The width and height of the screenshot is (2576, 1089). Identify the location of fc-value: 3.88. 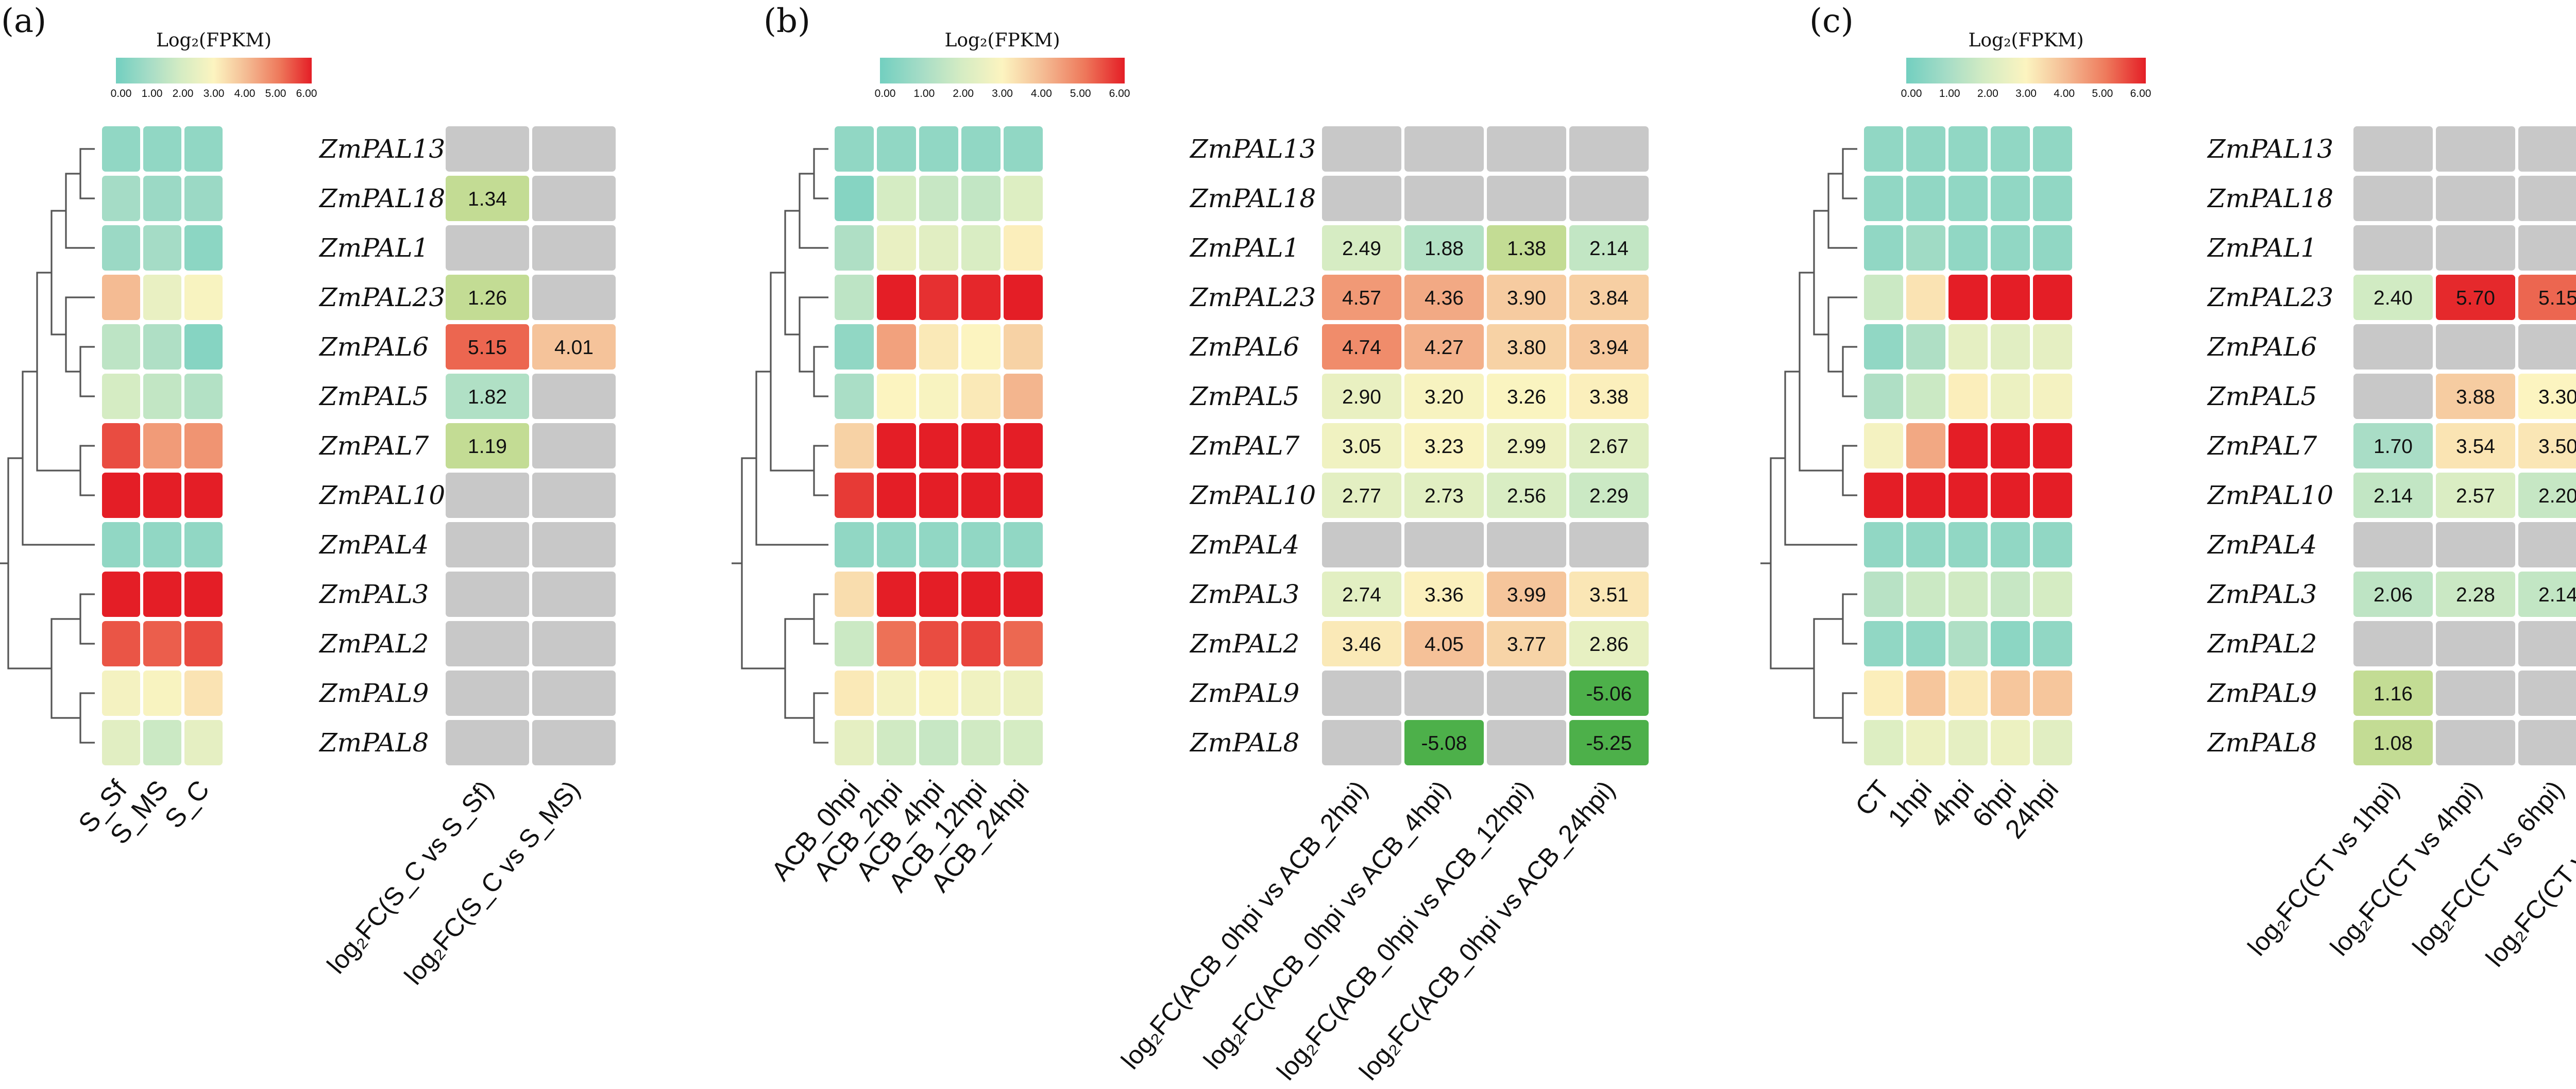
(2475, 397).